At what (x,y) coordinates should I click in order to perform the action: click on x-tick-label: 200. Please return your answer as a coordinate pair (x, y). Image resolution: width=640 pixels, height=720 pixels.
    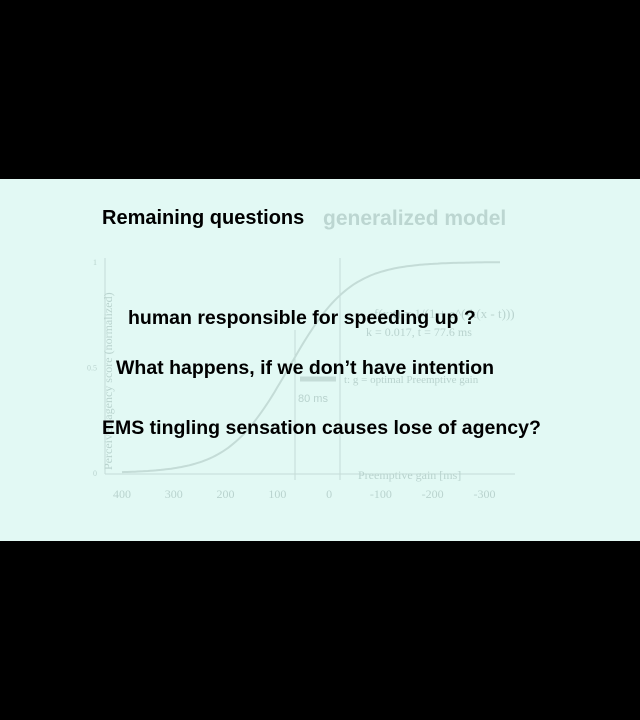
    Looking at the image, I should click on (226, 494).